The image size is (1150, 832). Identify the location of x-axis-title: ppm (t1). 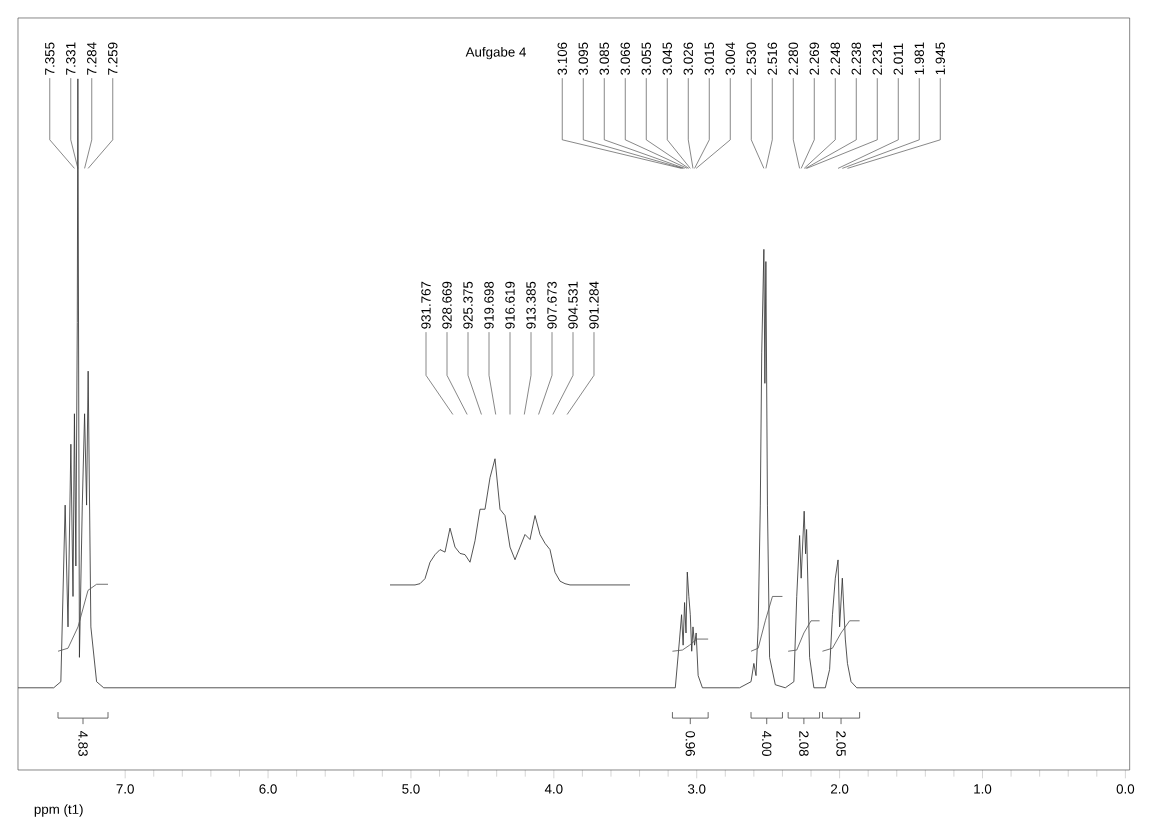
(58, 810).